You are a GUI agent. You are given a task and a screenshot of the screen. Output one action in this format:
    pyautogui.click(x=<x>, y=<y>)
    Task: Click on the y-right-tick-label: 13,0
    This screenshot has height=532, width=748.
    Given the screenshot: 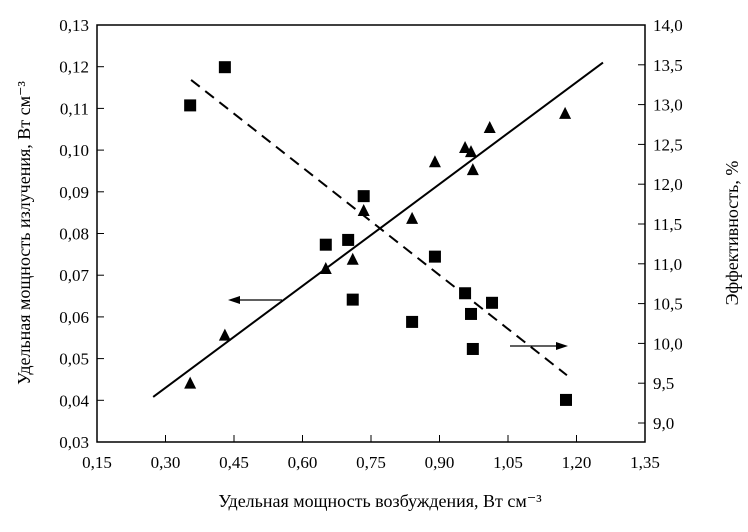 What is the action you would take?
    pyautogui.click(x=668, y=105)
    